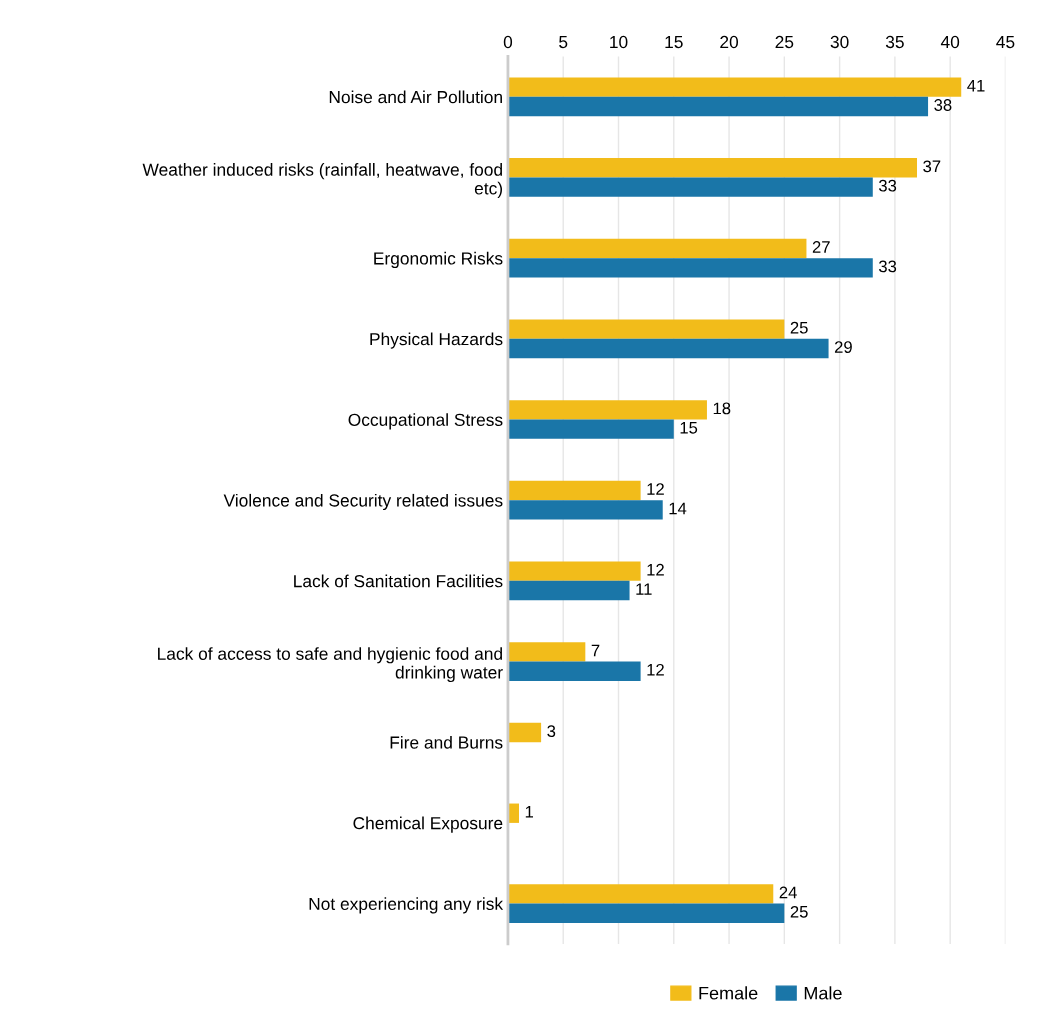 The width and height of the screenshot is (1043, 1026). I want to click on data-label: 37, so click(932, 166).